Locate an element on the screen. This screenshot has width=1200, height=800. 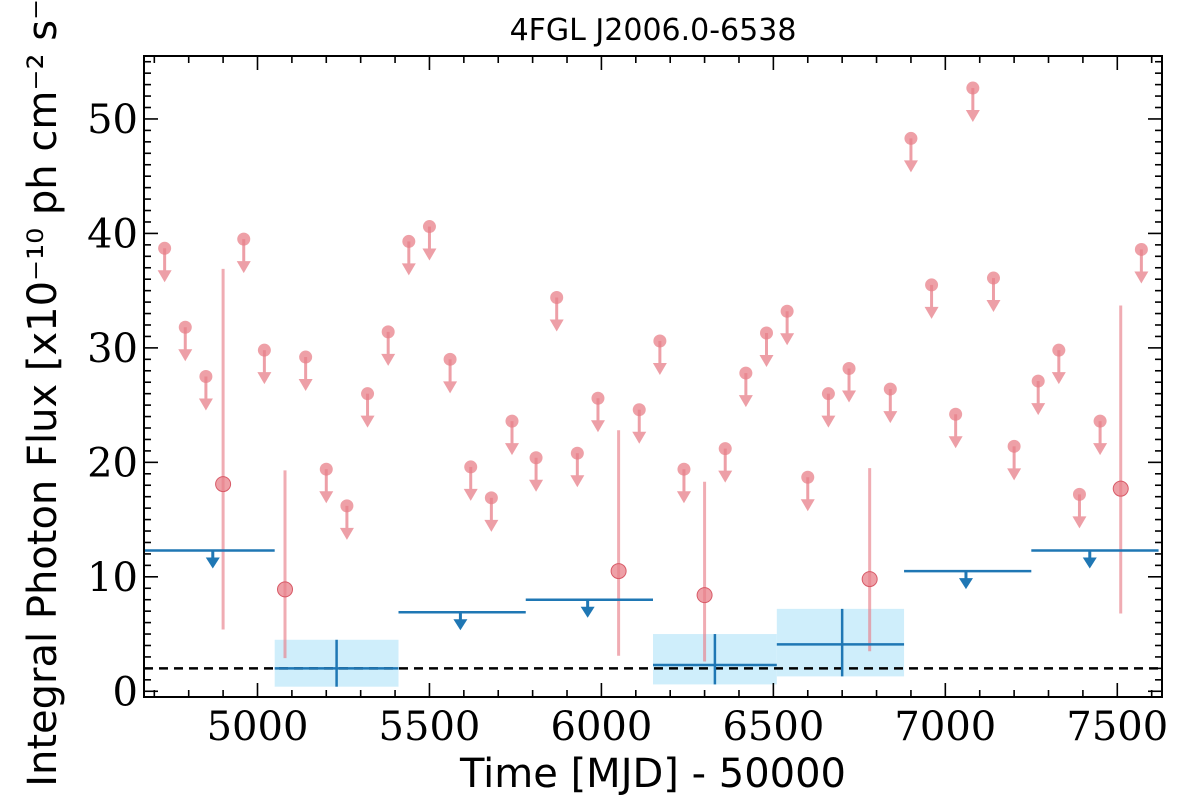
upper-limit-arrow-34-head is located at coordinates (972, 116).